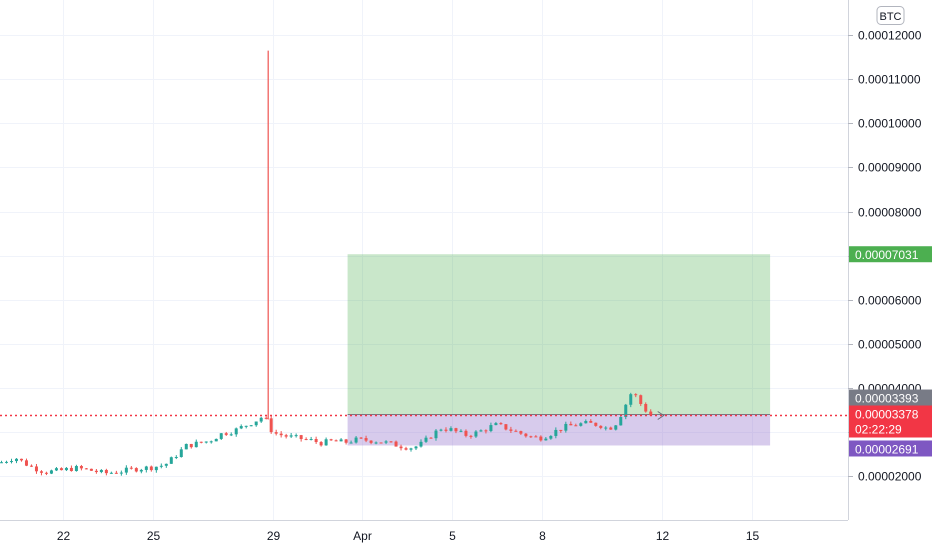 The height and width of the screenshot is (550, 932). What do you see at coordinates (661, 415) in the screenshot?
I see `arrow-icon` at bounding box center [661, 415].